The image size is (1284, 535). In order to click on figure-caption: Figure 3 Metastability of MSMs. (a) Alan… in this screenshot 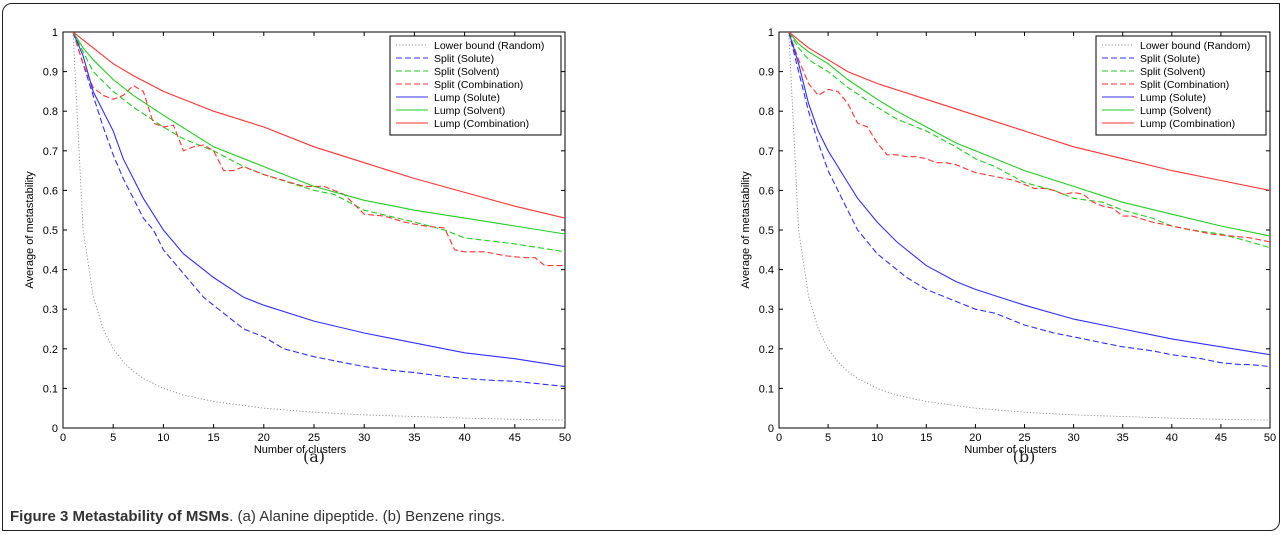, I will do `click(257, 516)`.